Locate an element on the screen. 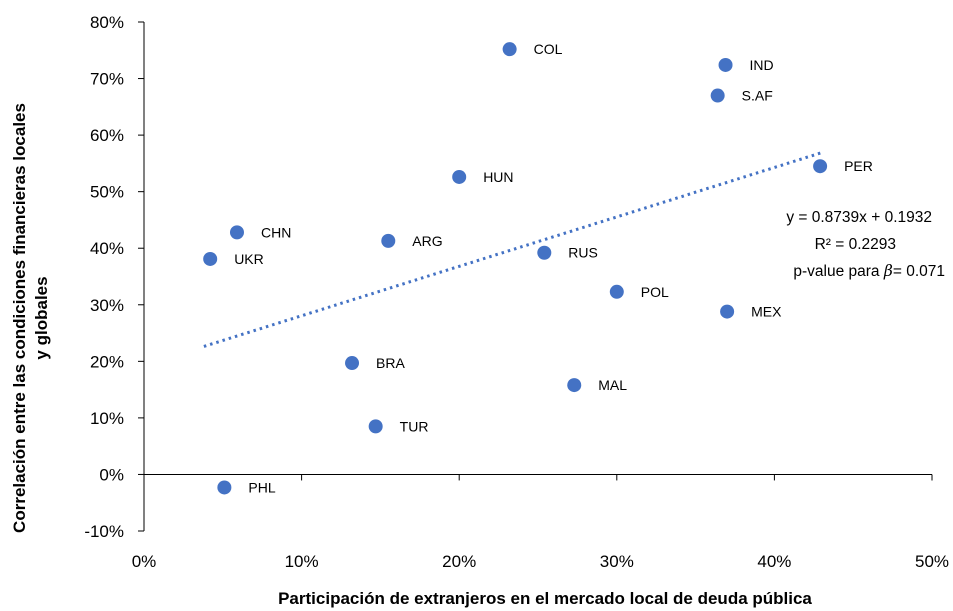 This screenshot has width=953, height=611. x-axis-ticks: 0% 10% 20% 30% 40% 50% is located at coordinates (540, 522).